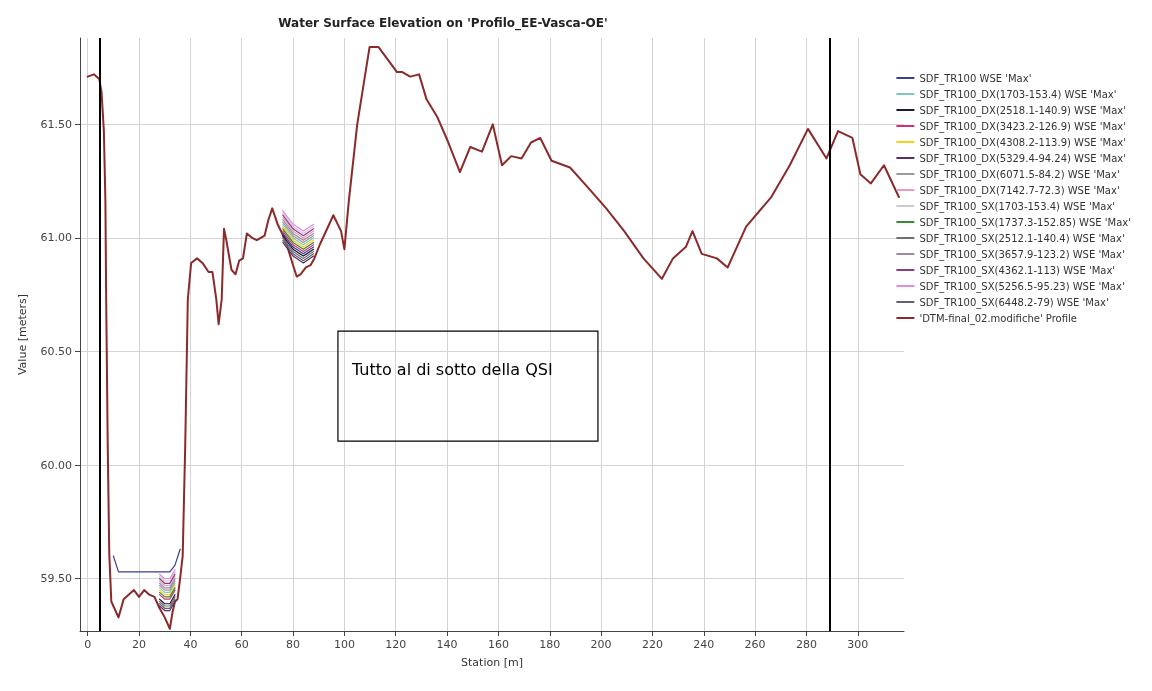  I want to click on legend-label: SDF_TR100_DX(1703-153.4) WSE 'Max', so click(1018, 94).